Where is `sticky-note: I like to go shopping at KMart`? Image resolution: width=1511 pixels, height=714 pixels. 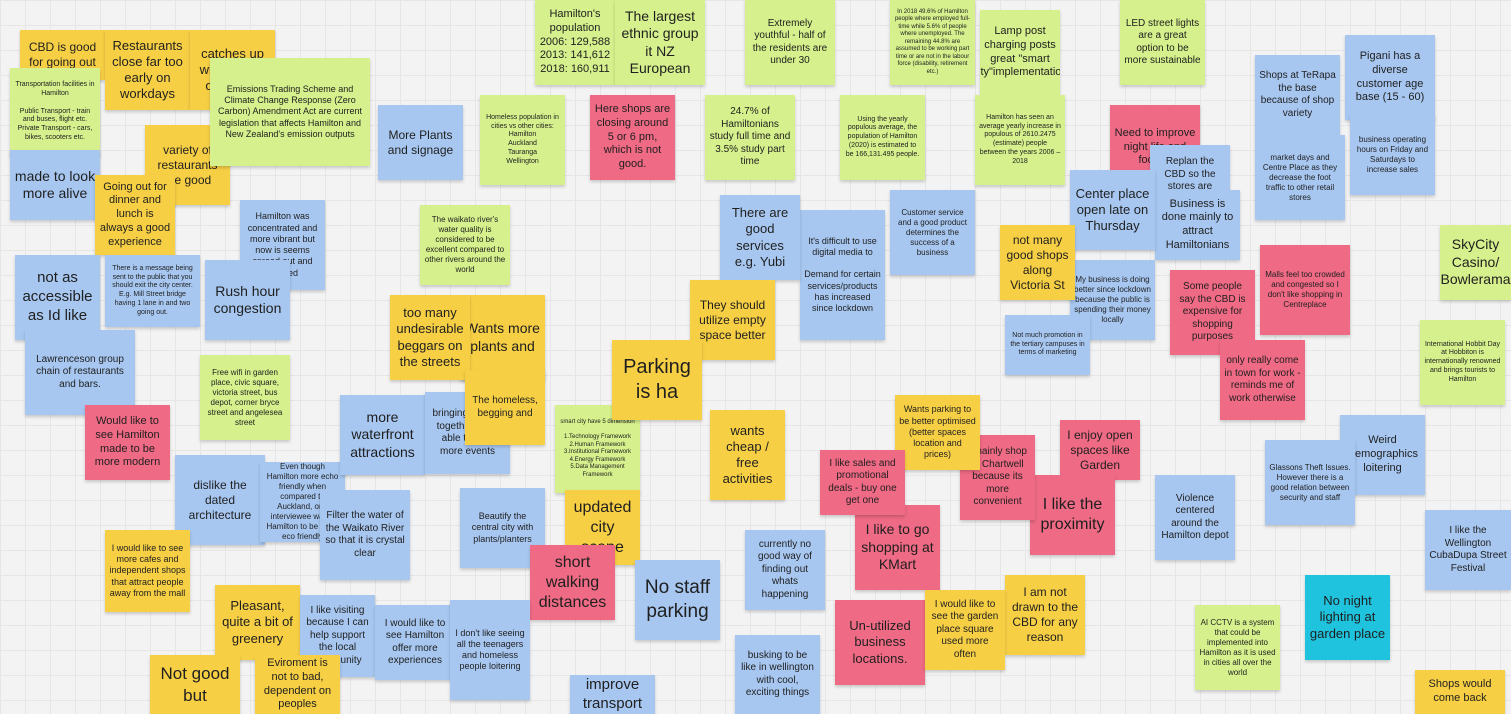
sticky-note: I like to go shopping at KMart is located at coordinates (897, 547).